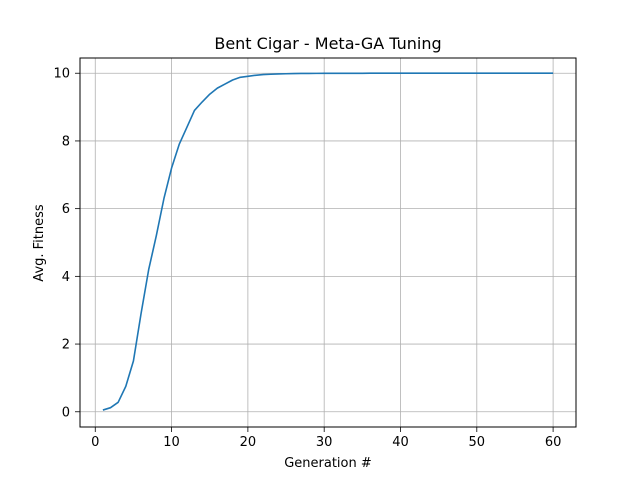 The width and height of the screenshot is (640, 480). Describe the element at coordinates (66, 209) in the screenshot. I see `y-tick-label: 6` at that location.